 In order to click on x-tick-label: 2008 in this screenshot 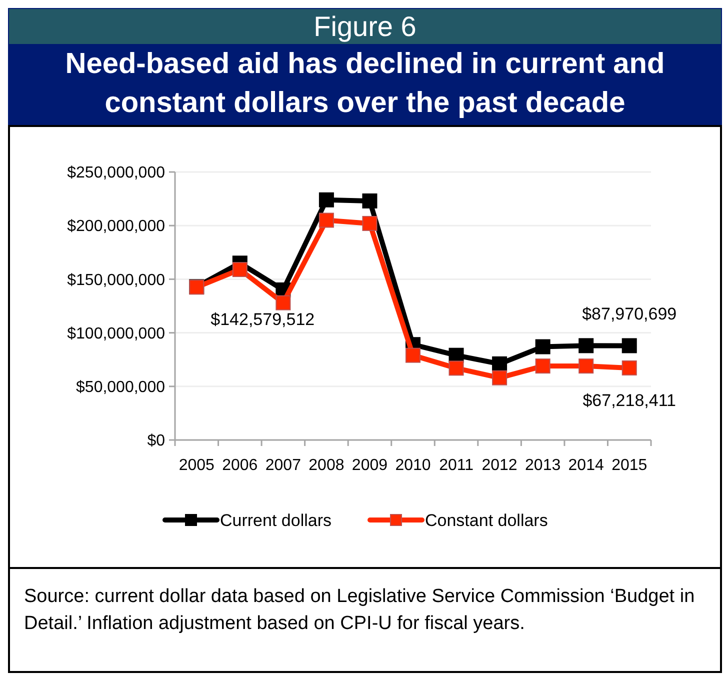, I will do `click(326, 465)`.